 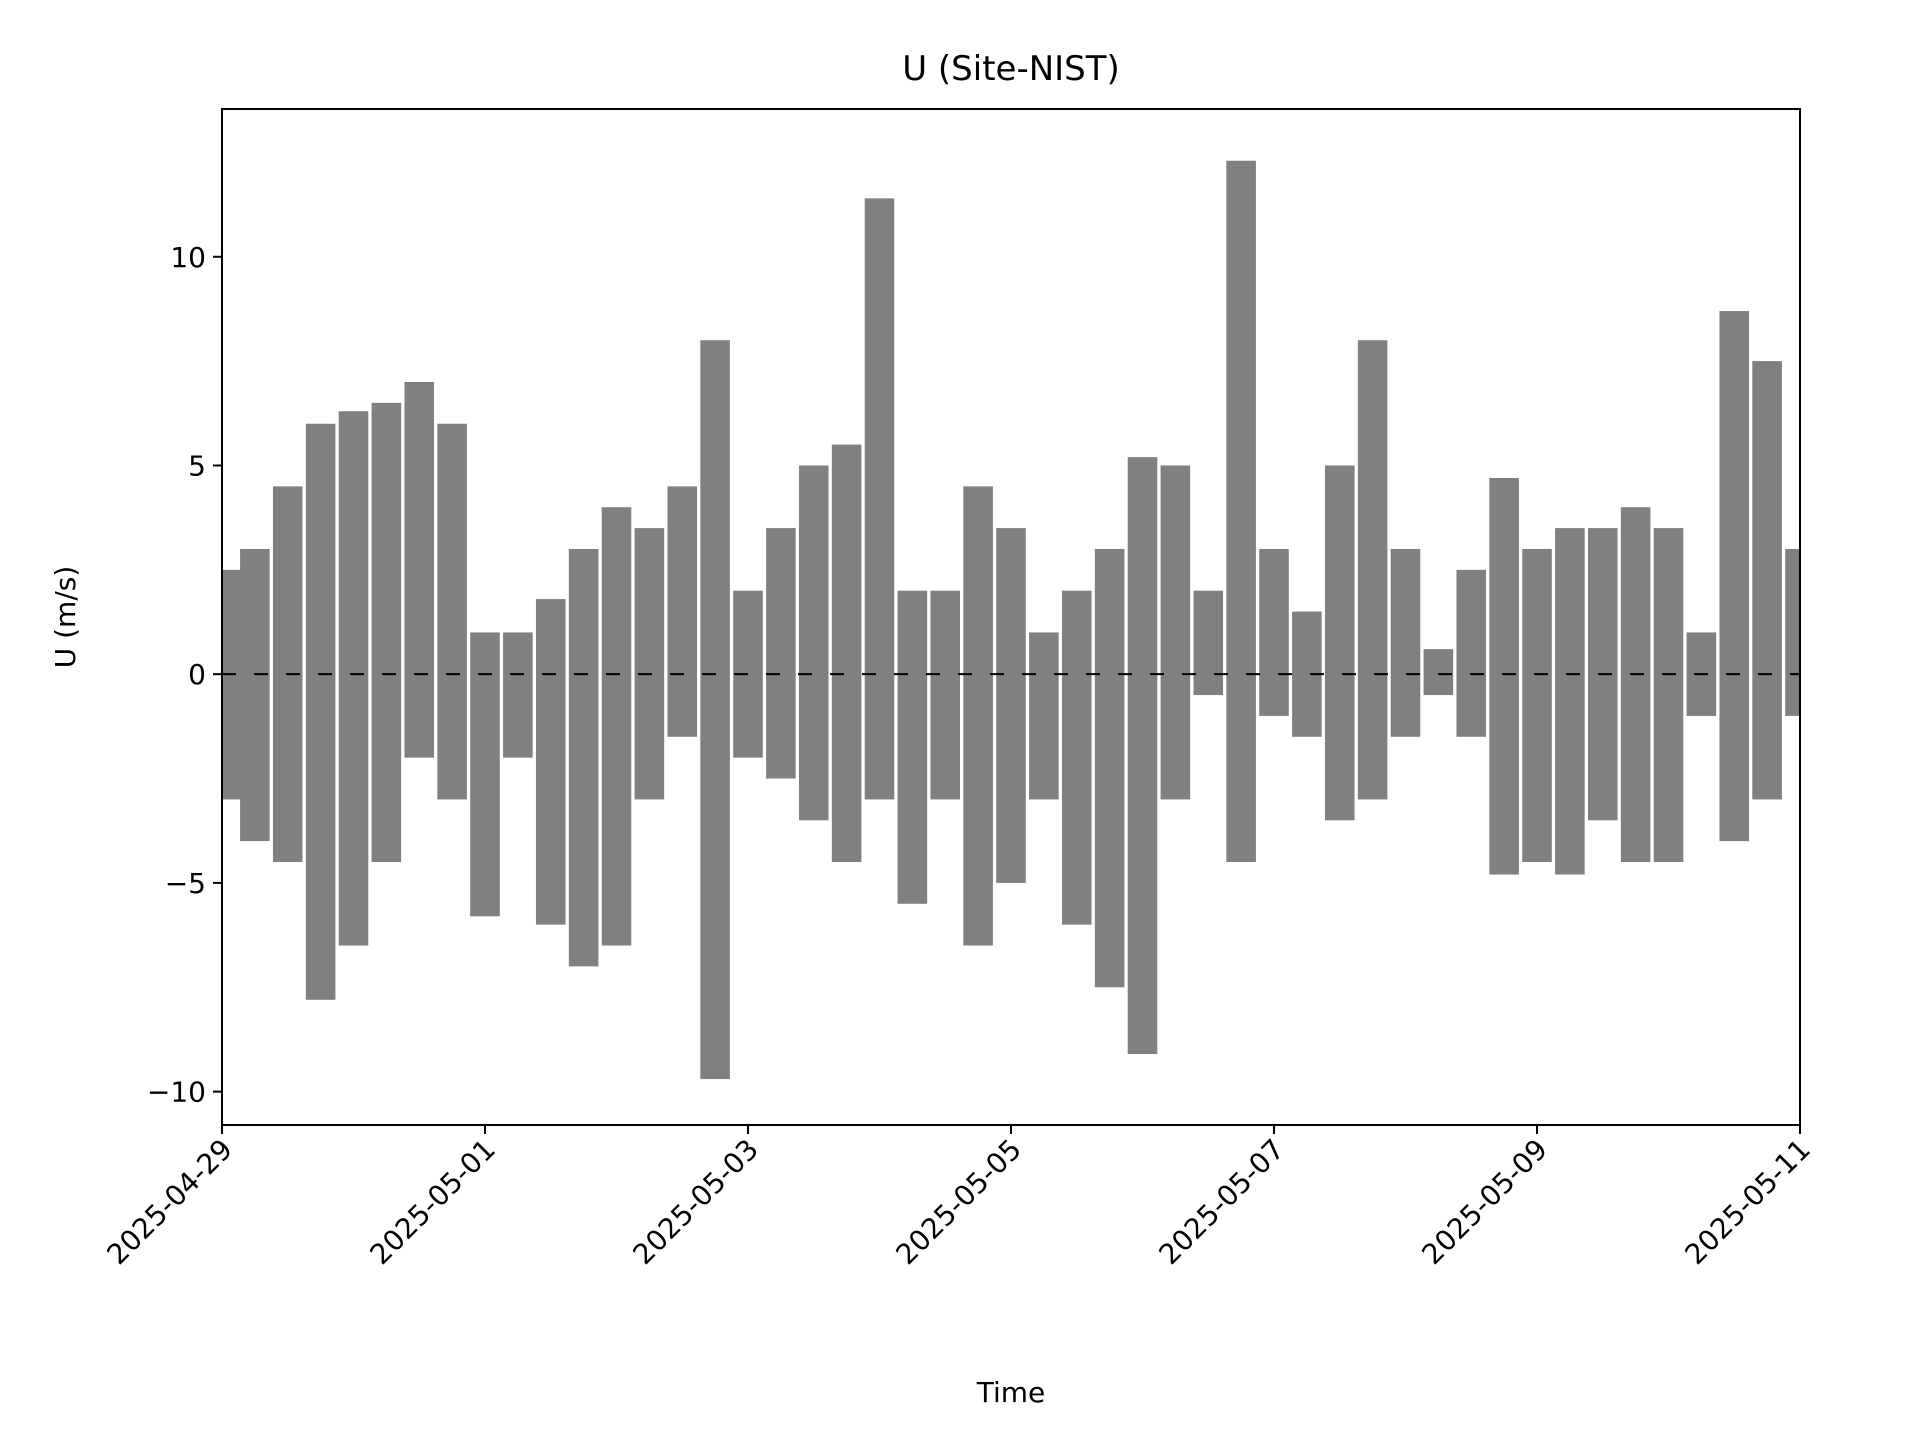 What do you see at coordinates (1011, 1392) in the screenshot?
I see `x-axis-label: Time` at bounding box center [1011, 1392].